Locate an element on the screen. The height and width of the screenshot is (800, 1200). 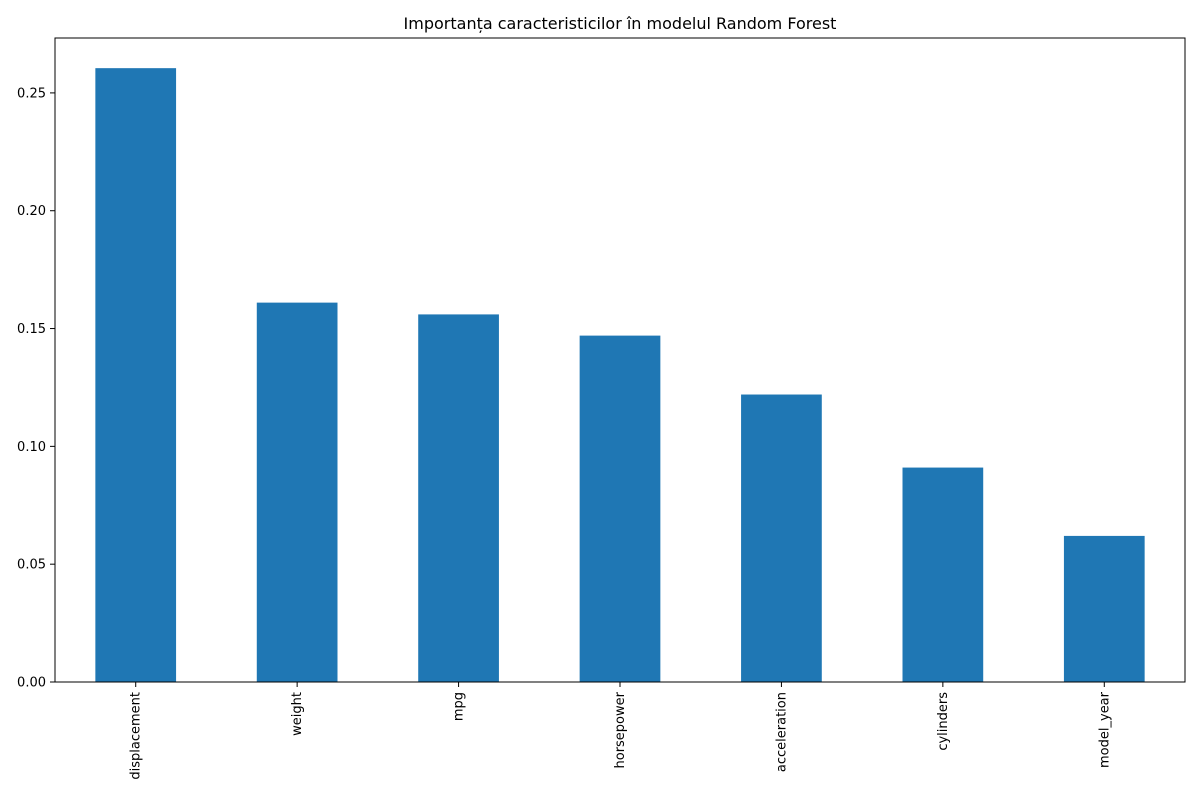
bar-mpg is located at coordinates (458, 498).